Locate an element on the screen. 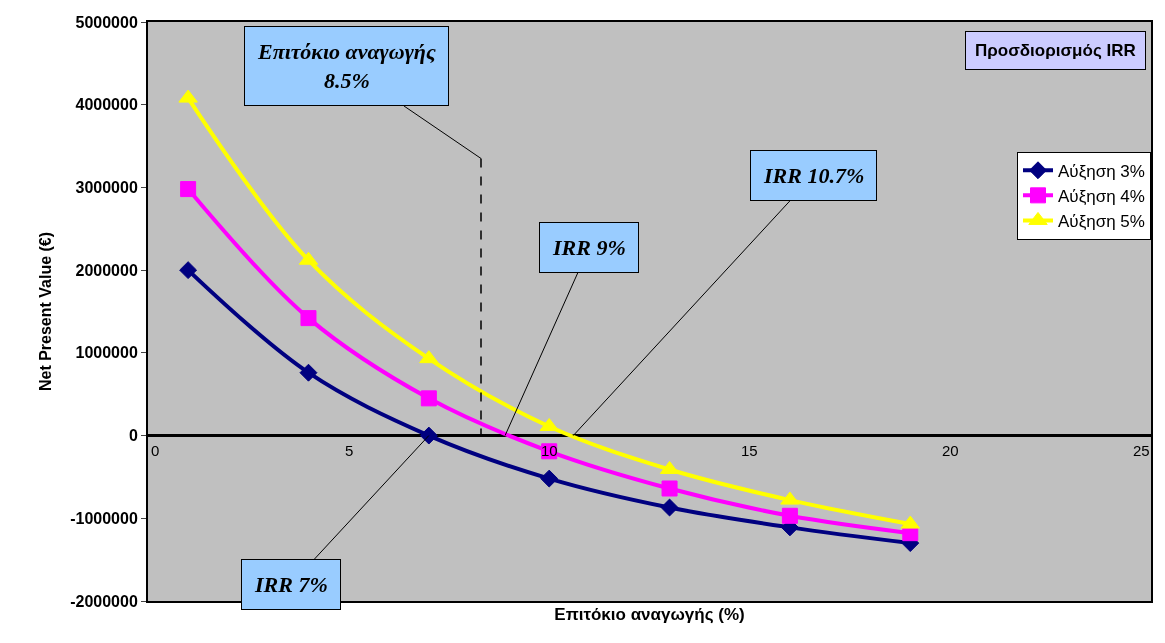 The height and width of the screenshot is (643, 1165). y-tick-label: -1000000 is located at coordinates (104, 518).